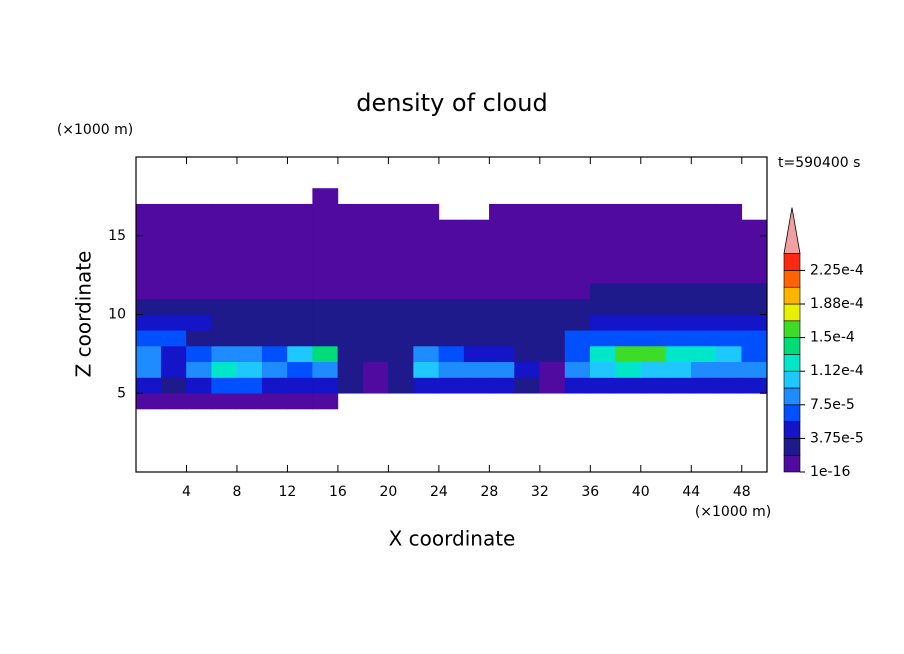 This screenshot has width=904, height=654. I want to click on x-tick-label: 32, so click(540, 492).